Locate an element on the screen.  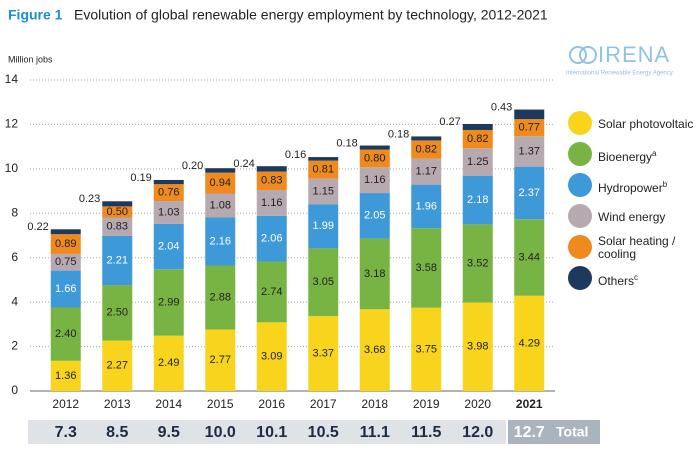
value-label: 1.08 is located at coordinates (220, 205).